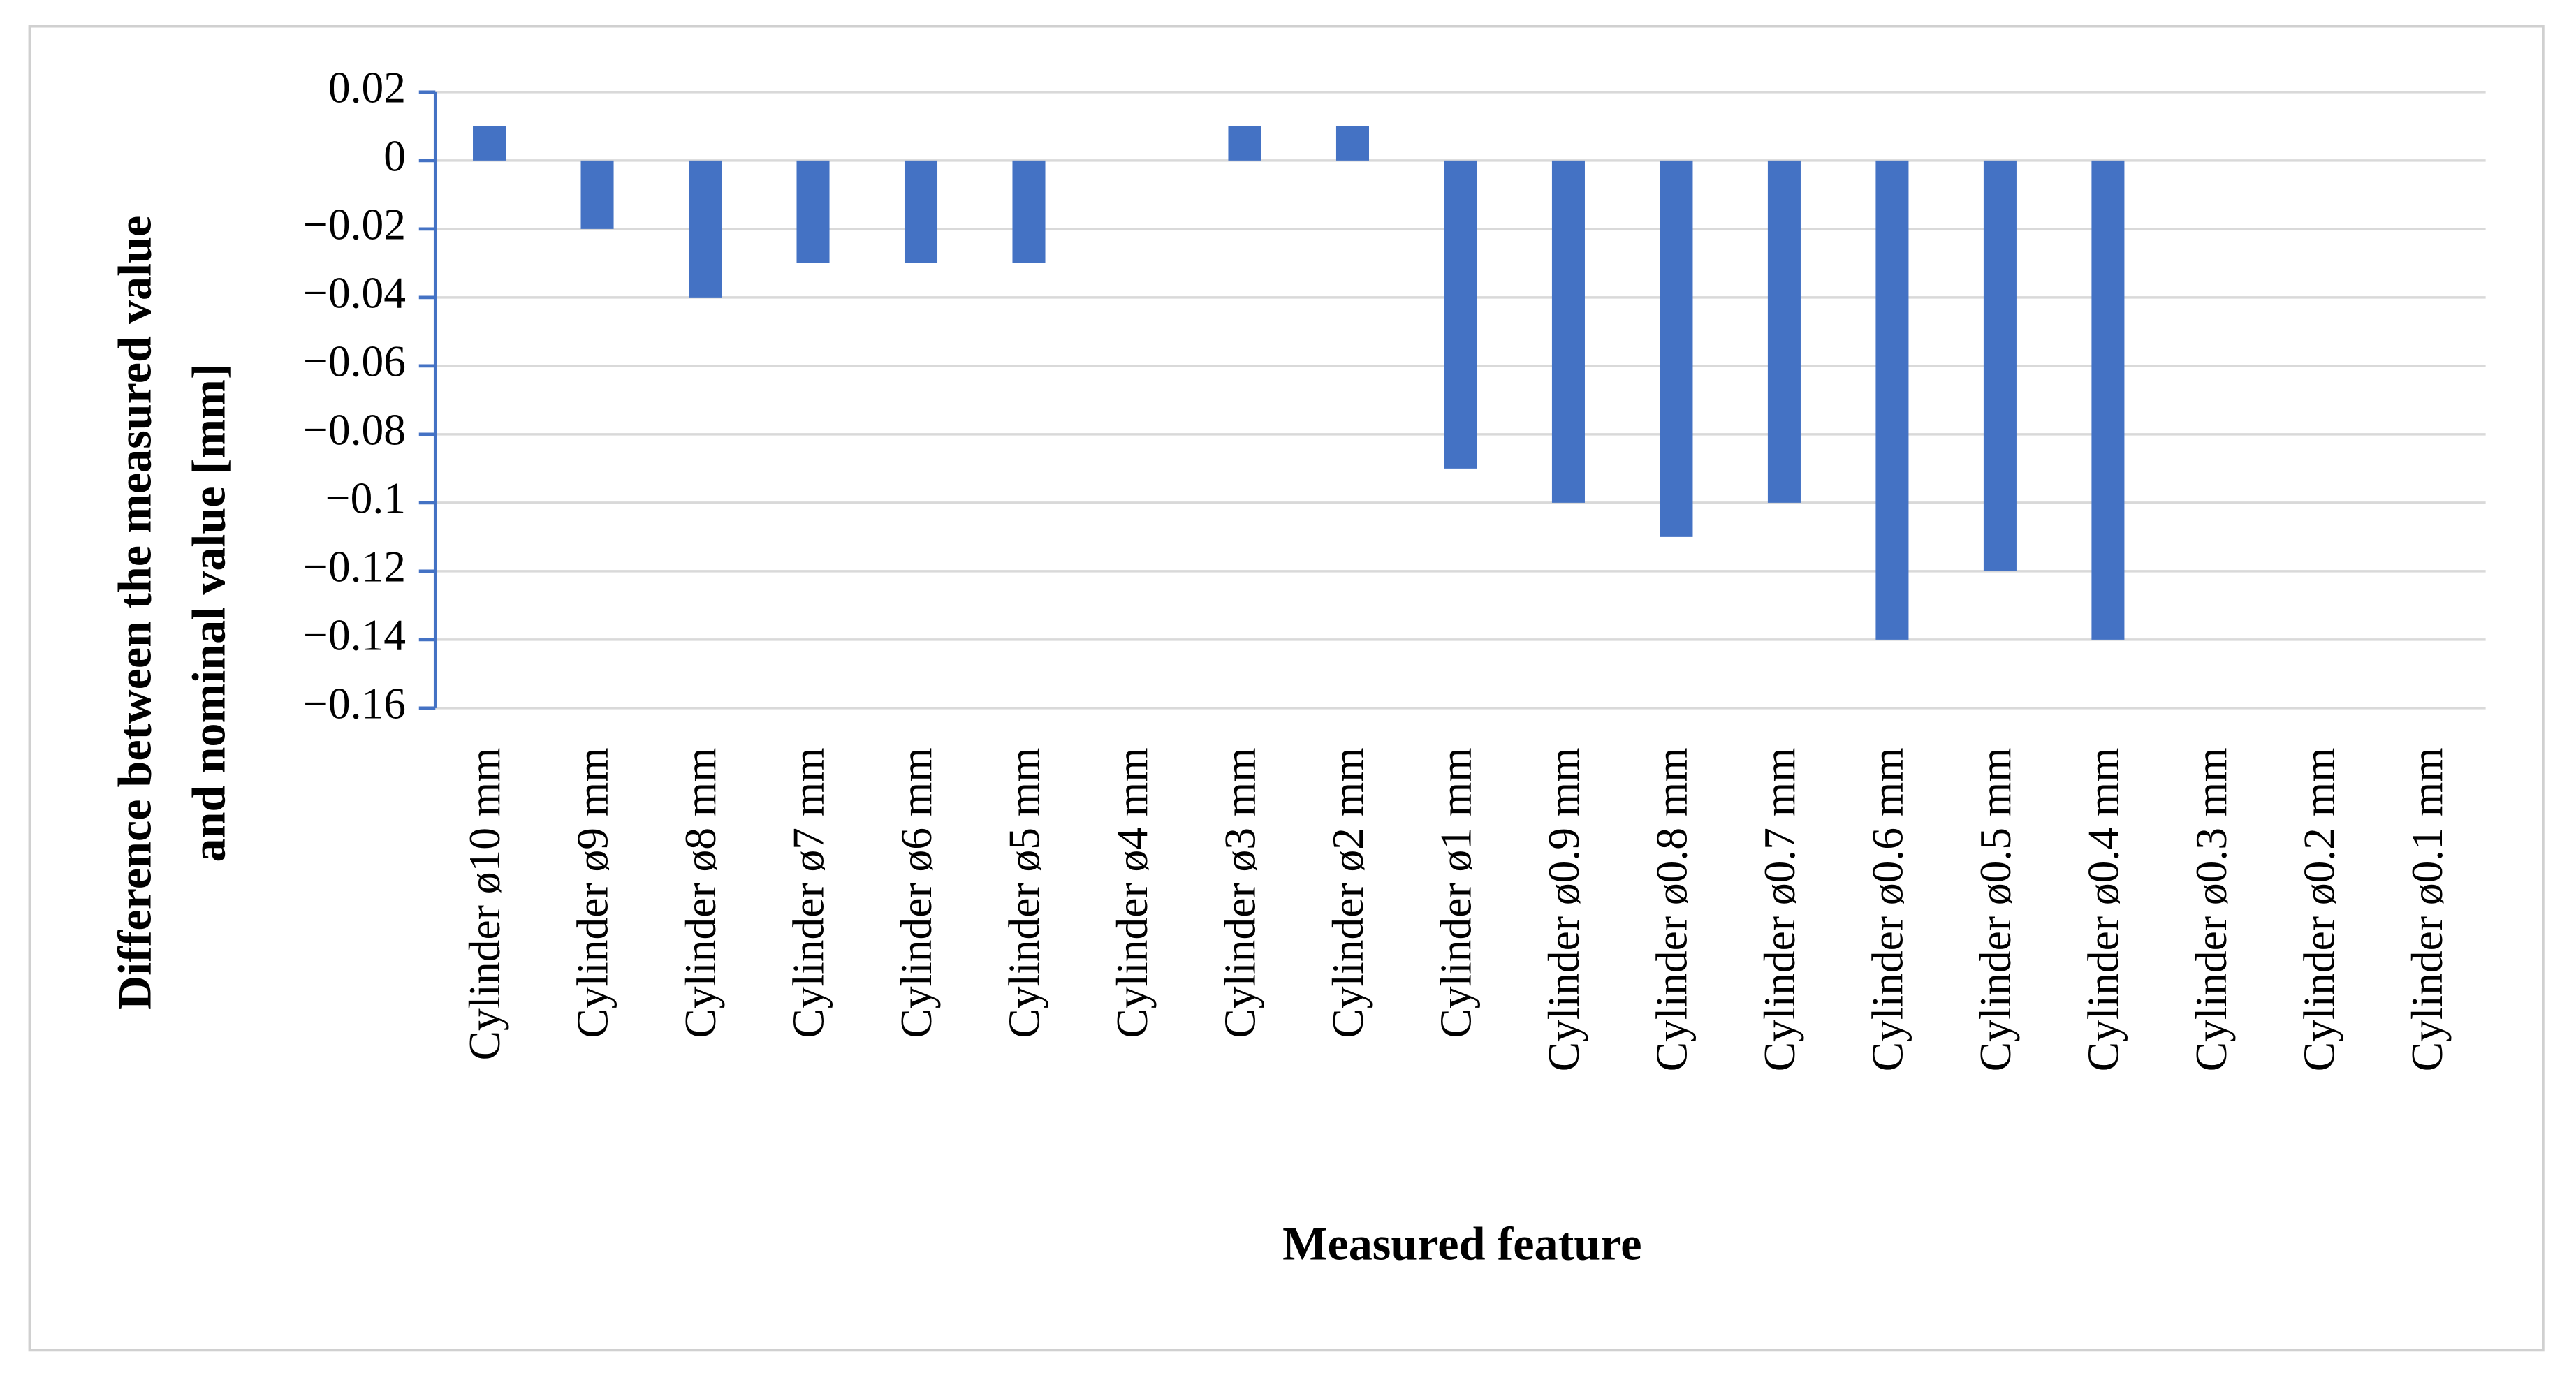 The width and height of the screenshot is (2576, 1380). What do you see at coordinates (208, 613) in the screenshot?
I see `y-axis-title-line: and nominal value [mm]` at bounding box center [208, 613].